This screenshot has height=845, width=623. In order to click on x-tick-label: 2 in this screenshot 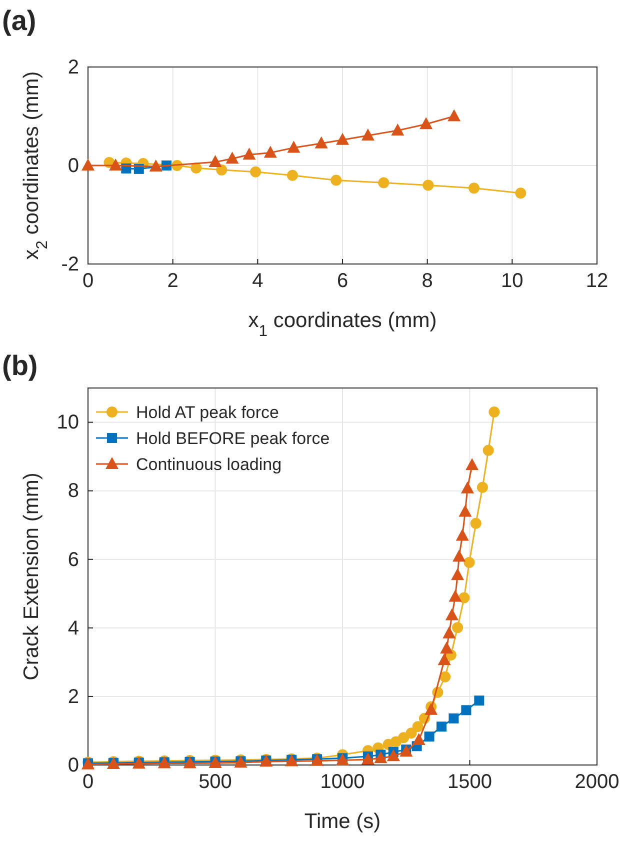, I will do `click(172, 281)`.